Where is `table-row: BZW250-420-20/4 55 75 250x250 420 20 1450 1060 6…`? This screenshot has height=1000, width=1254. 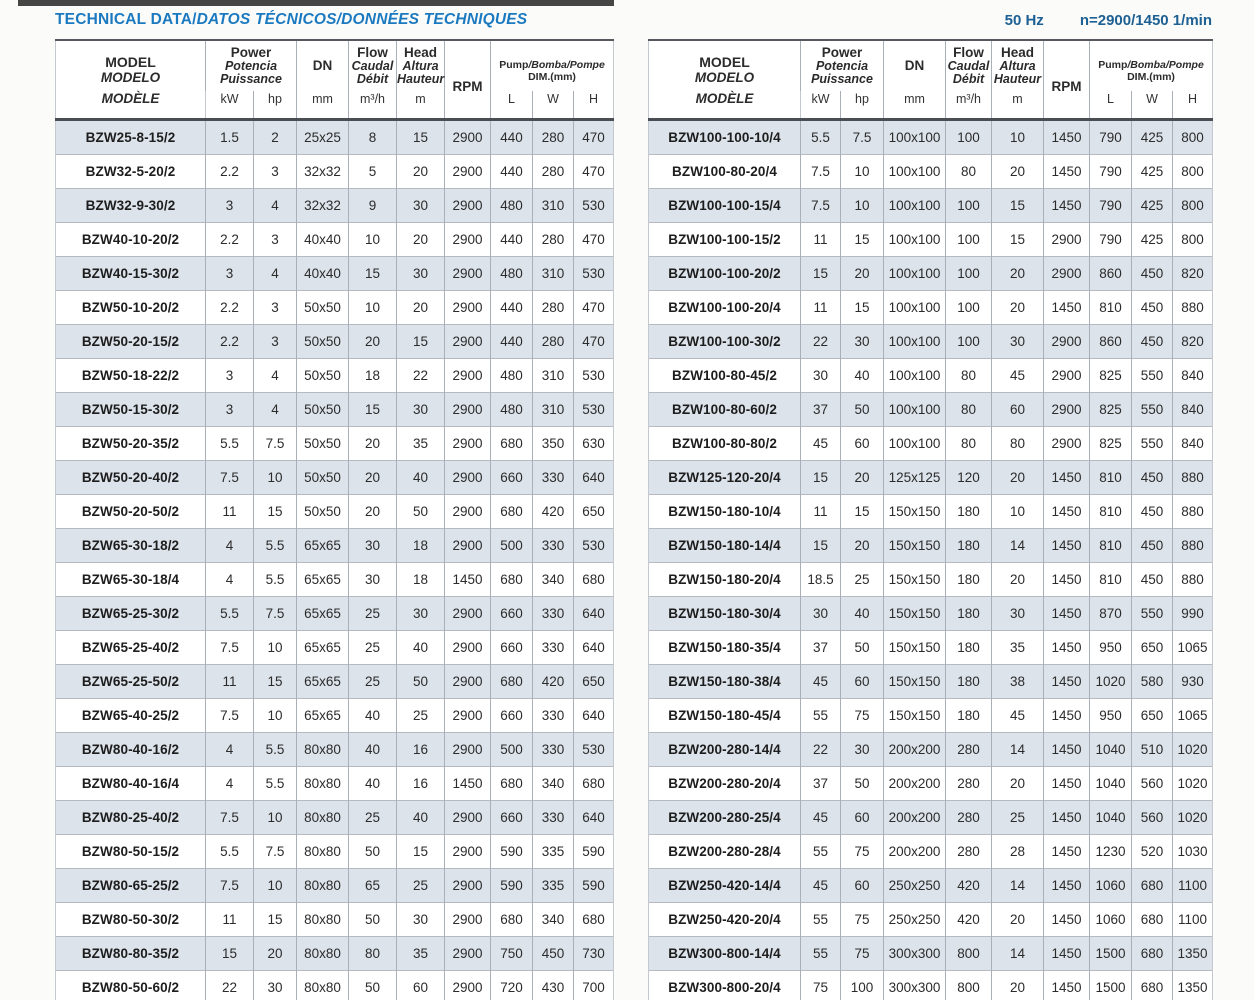
table-row: BZW250-420-20/4 55 75 250x250 420 20 1450 1060 6… is located at coordinates (931, 919).